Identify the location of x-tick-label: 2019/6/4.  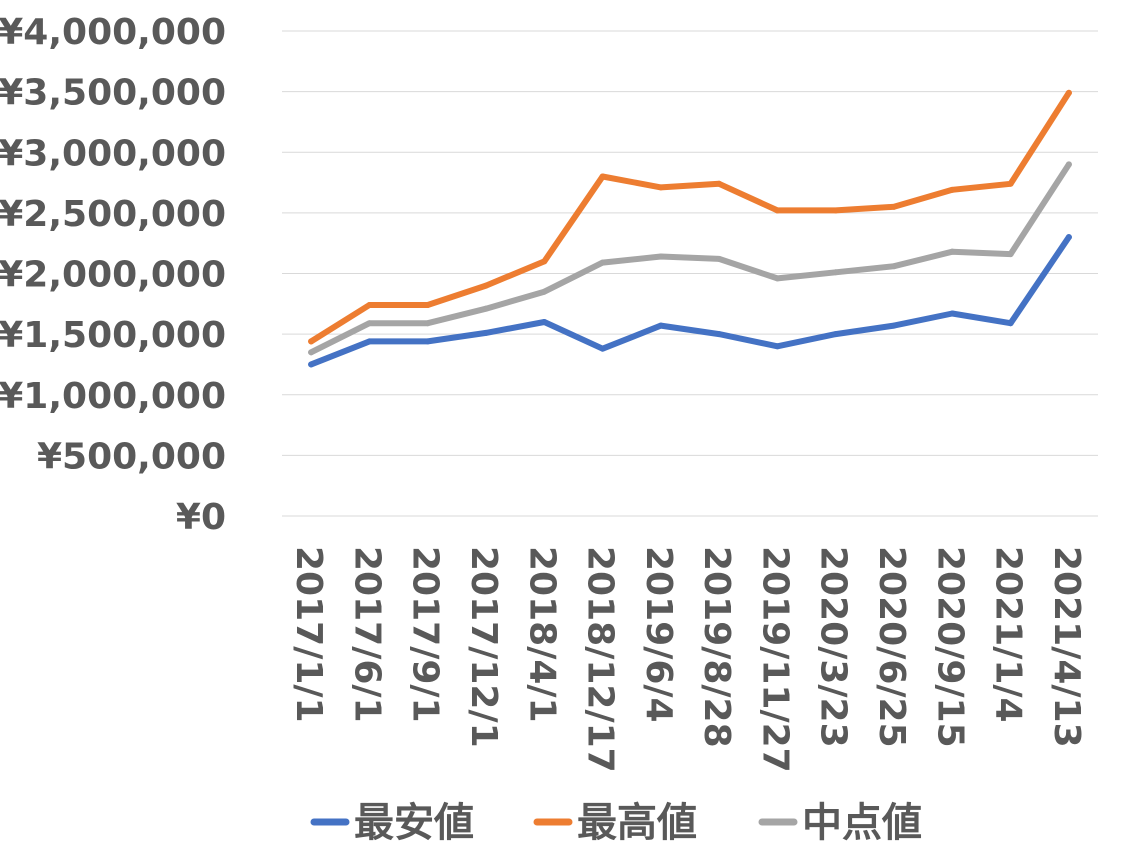
(658, 634).